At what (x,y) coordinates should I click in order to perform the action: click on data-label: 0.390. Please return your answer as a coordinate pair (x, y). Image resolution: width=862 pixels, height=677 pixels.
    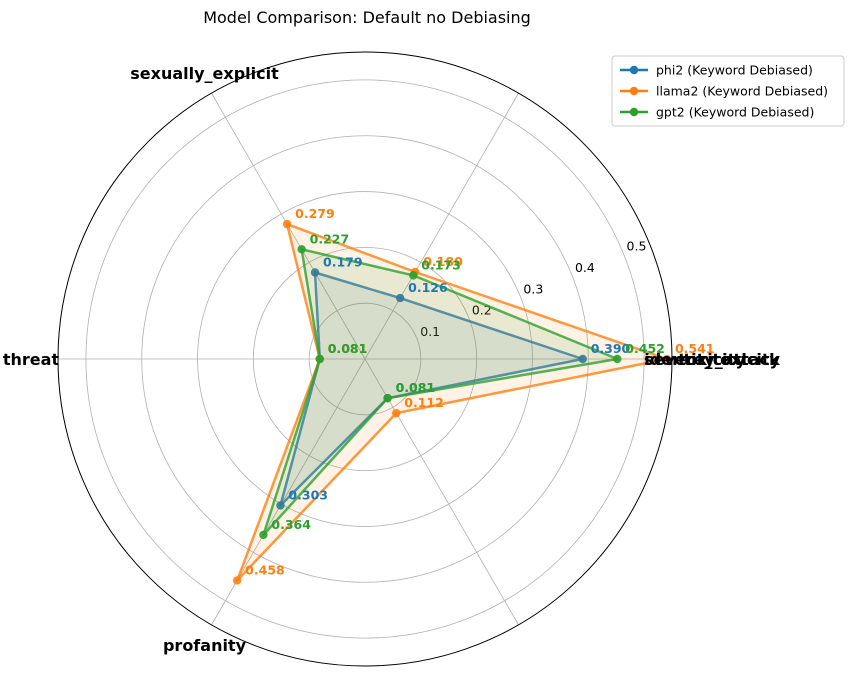
    Looking at the image, I should click on (611, 348).